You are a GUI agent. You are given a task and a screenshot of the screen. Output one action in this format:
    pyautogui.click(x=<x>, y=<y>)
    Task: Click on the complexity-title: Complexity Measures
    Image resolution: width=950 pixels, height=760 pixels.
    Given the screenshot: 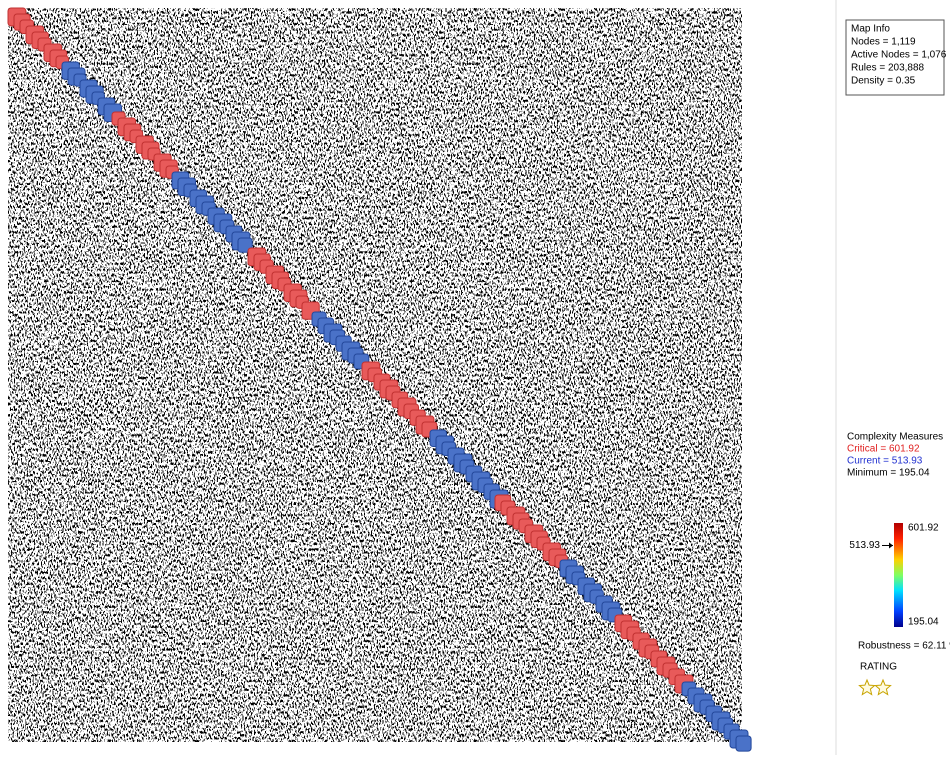 What is the action you would take?
    pyautogui.click(x=895, y=437)
    